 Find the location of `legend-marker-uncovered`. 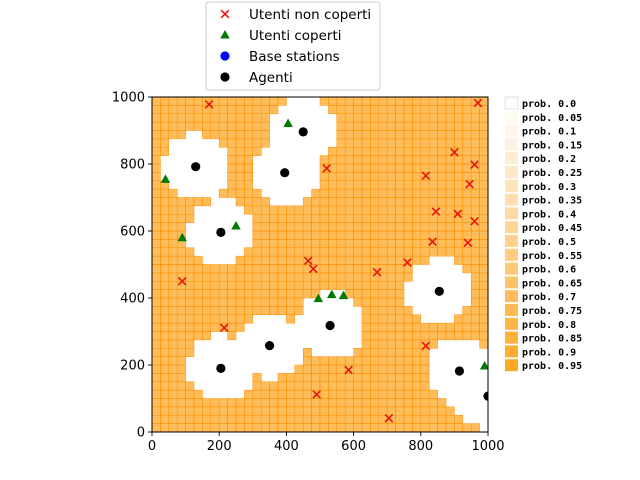

legend-marker-uncovered is located at coordinates (225, 14).